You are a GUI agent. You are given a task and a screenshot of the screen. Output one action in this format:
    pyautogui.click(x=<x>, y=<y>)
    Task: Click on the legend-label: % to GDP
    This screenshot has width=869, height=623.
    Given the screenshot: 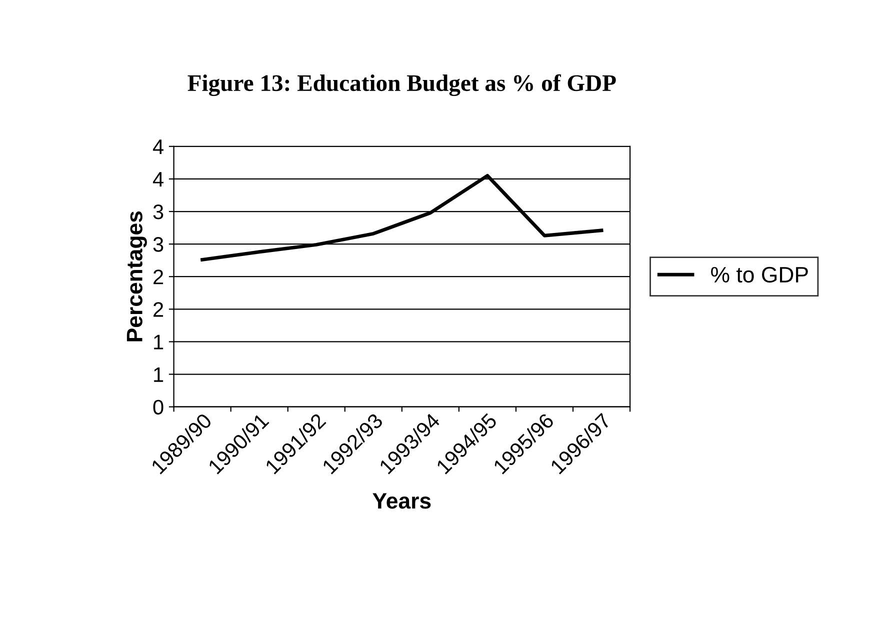 What is the action you would take?
    pyautogui.click(x=759, y=274)
    